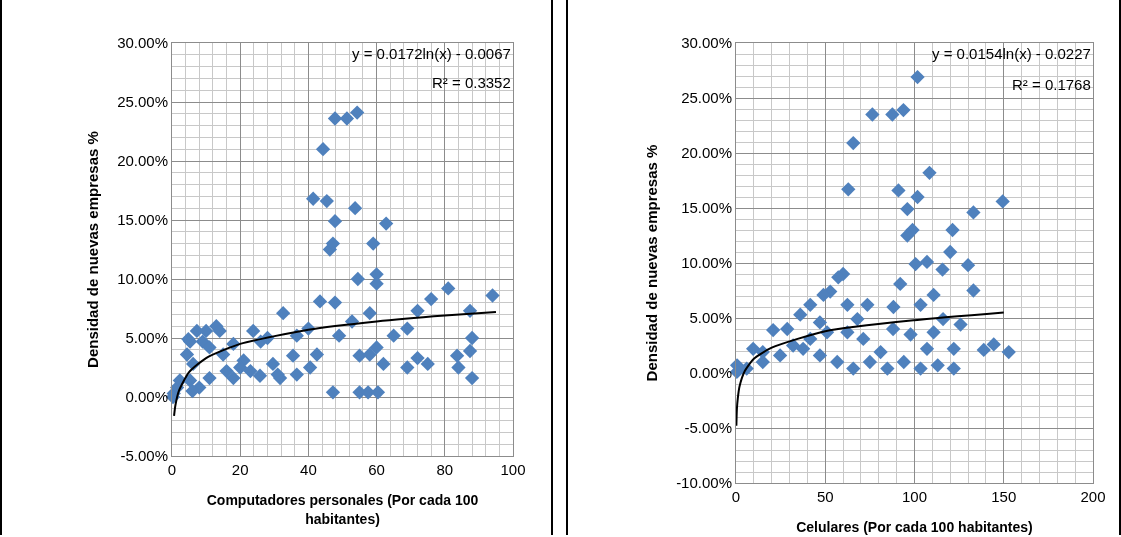  Describe the element at coordinates (825, 496) in the screenshot. I see `x-tick-label: 50` at that location.